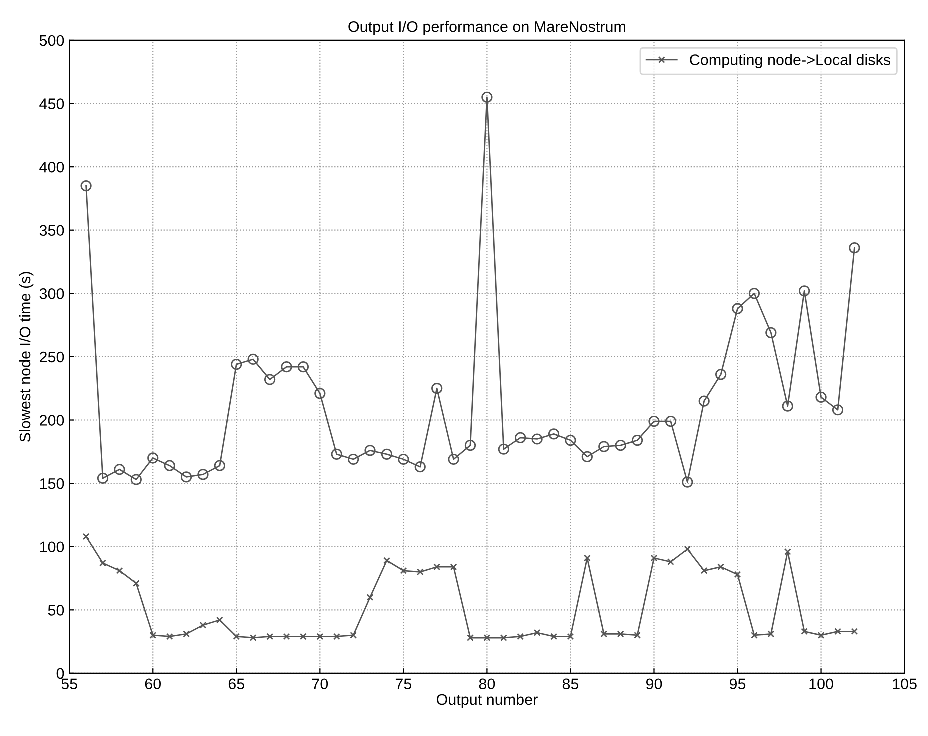 The image size is (928, 736). Describe the element at coordinates (487, 28) in the screenshot. I see `chart-title: Output I/O performance on MareNostrum` at that location.